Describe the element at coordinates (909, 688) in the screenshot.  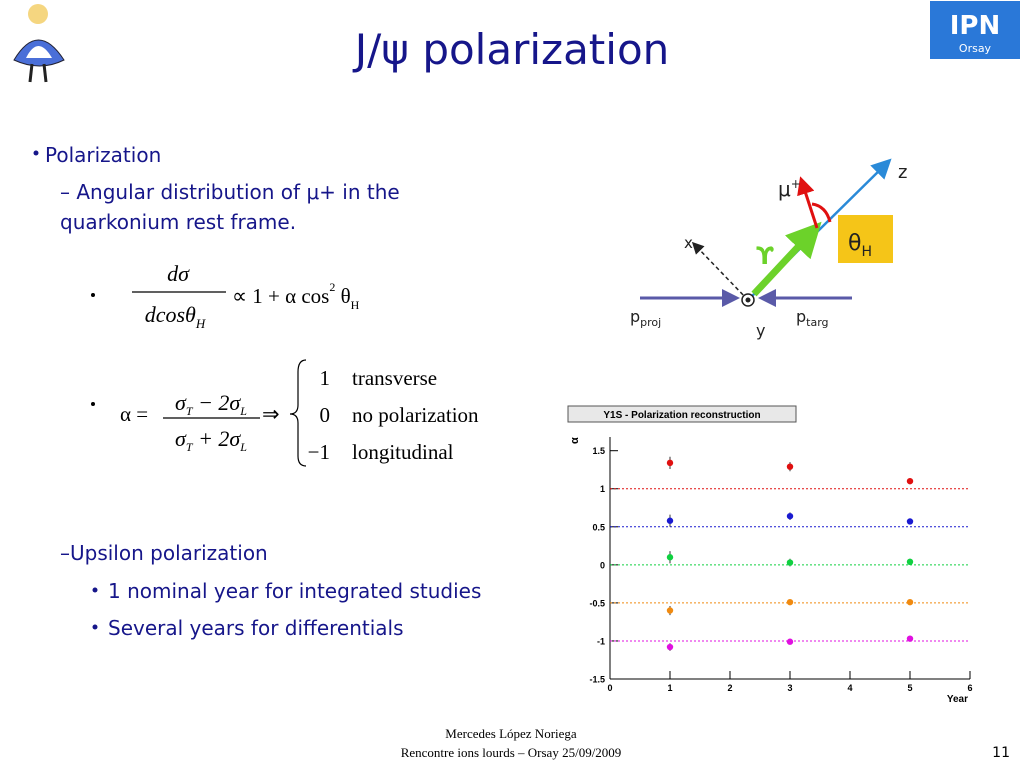
I see `x-tick-label: 5` at that location.